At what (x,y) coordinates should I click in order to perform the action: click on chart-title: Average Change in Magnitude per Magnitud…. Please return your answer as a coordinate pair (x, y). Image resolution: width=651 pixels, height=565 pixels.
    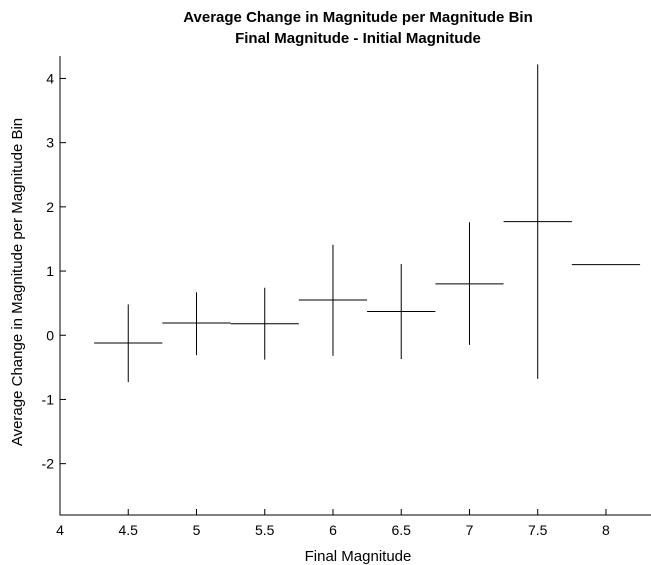
    Looking at the image, I should click on (357, 17).